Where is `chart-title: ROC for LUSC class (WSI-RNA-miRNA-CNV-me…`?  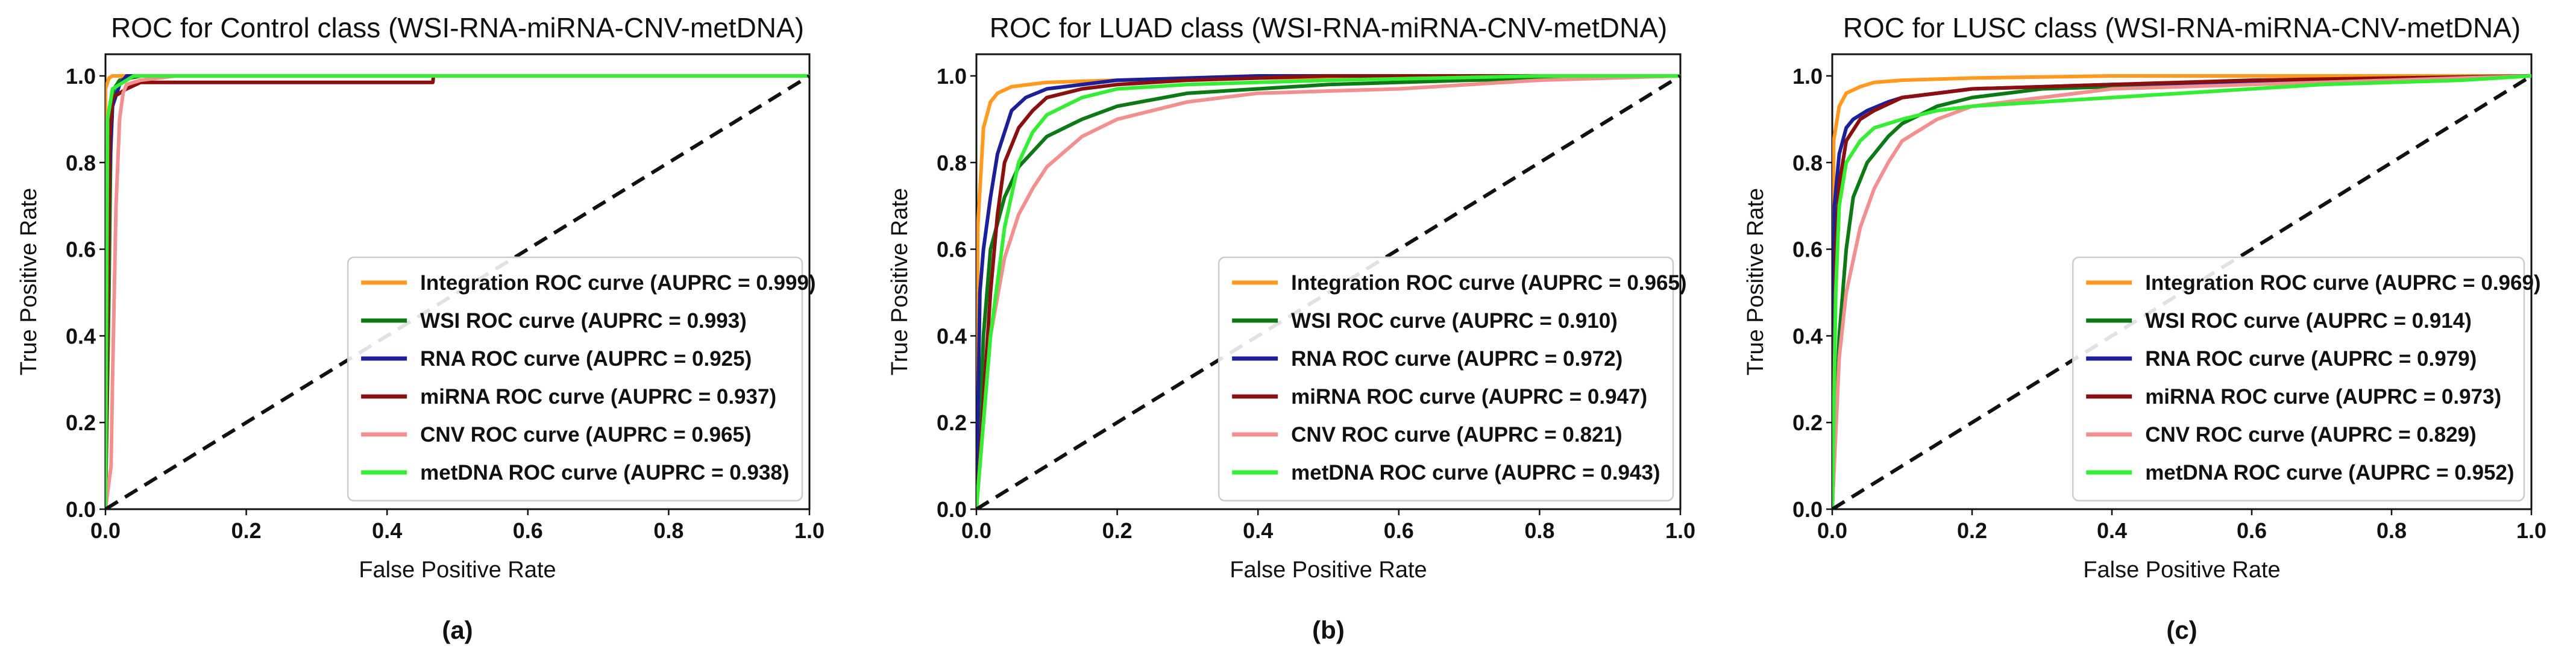 chart-title: ROC for LUSC class (WSI-RNA-miRNA-CNV-me… is located at coordinates (2182, 27).